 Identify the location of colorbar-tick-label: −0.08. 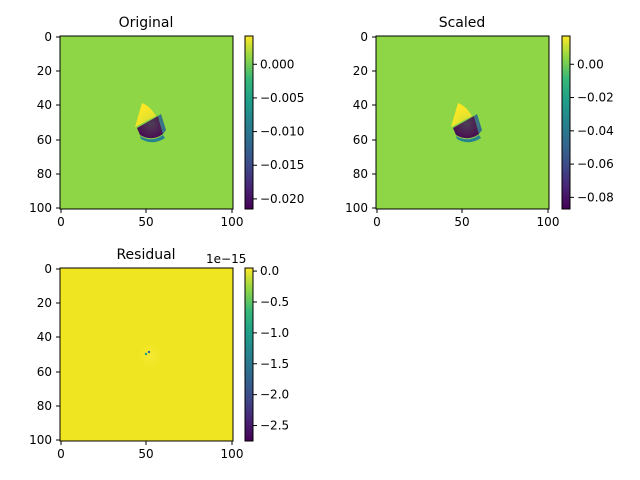
(595, 197).